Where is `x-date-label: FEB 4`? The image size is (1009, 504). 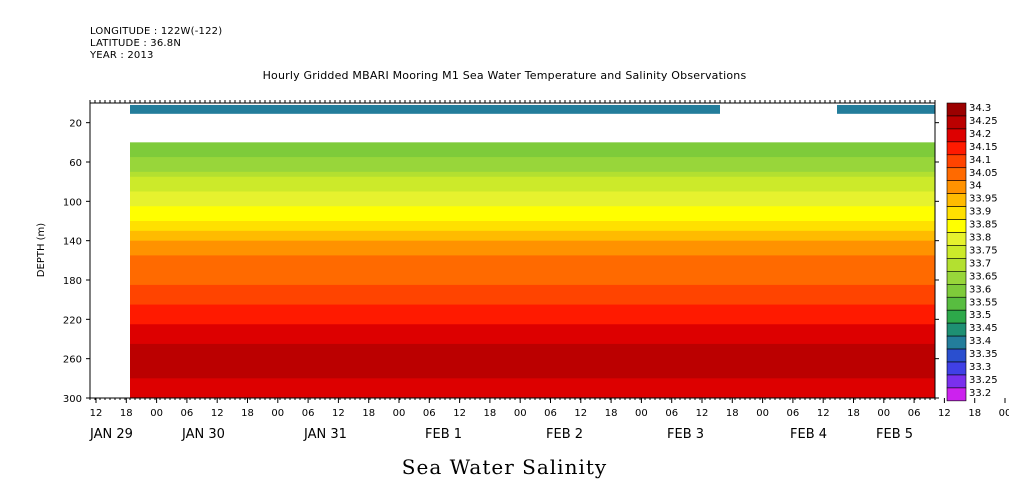
x-date-label: FEB 4 is located at coordinates (808, 434).